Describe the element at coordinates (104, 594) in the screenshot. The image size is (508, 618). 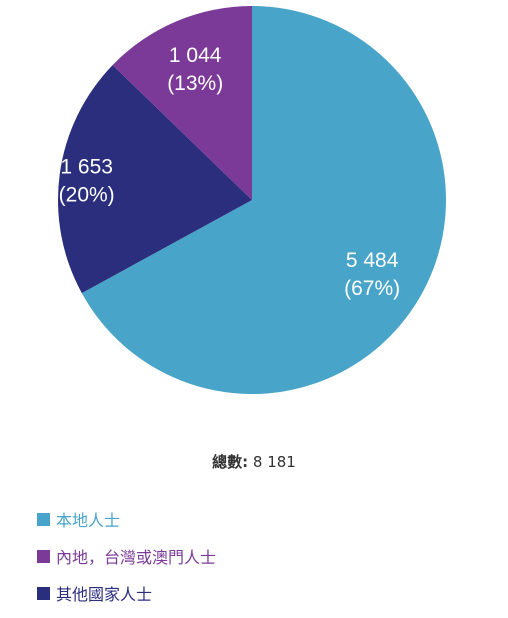
I see `legend-label-other-countries: 其他國家人士` at that location.